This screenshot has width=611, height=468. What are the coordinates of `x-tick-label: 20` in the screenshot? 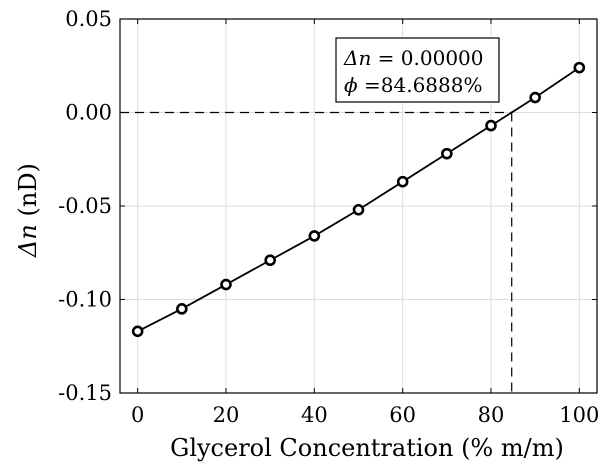 It's located at (226, 415).